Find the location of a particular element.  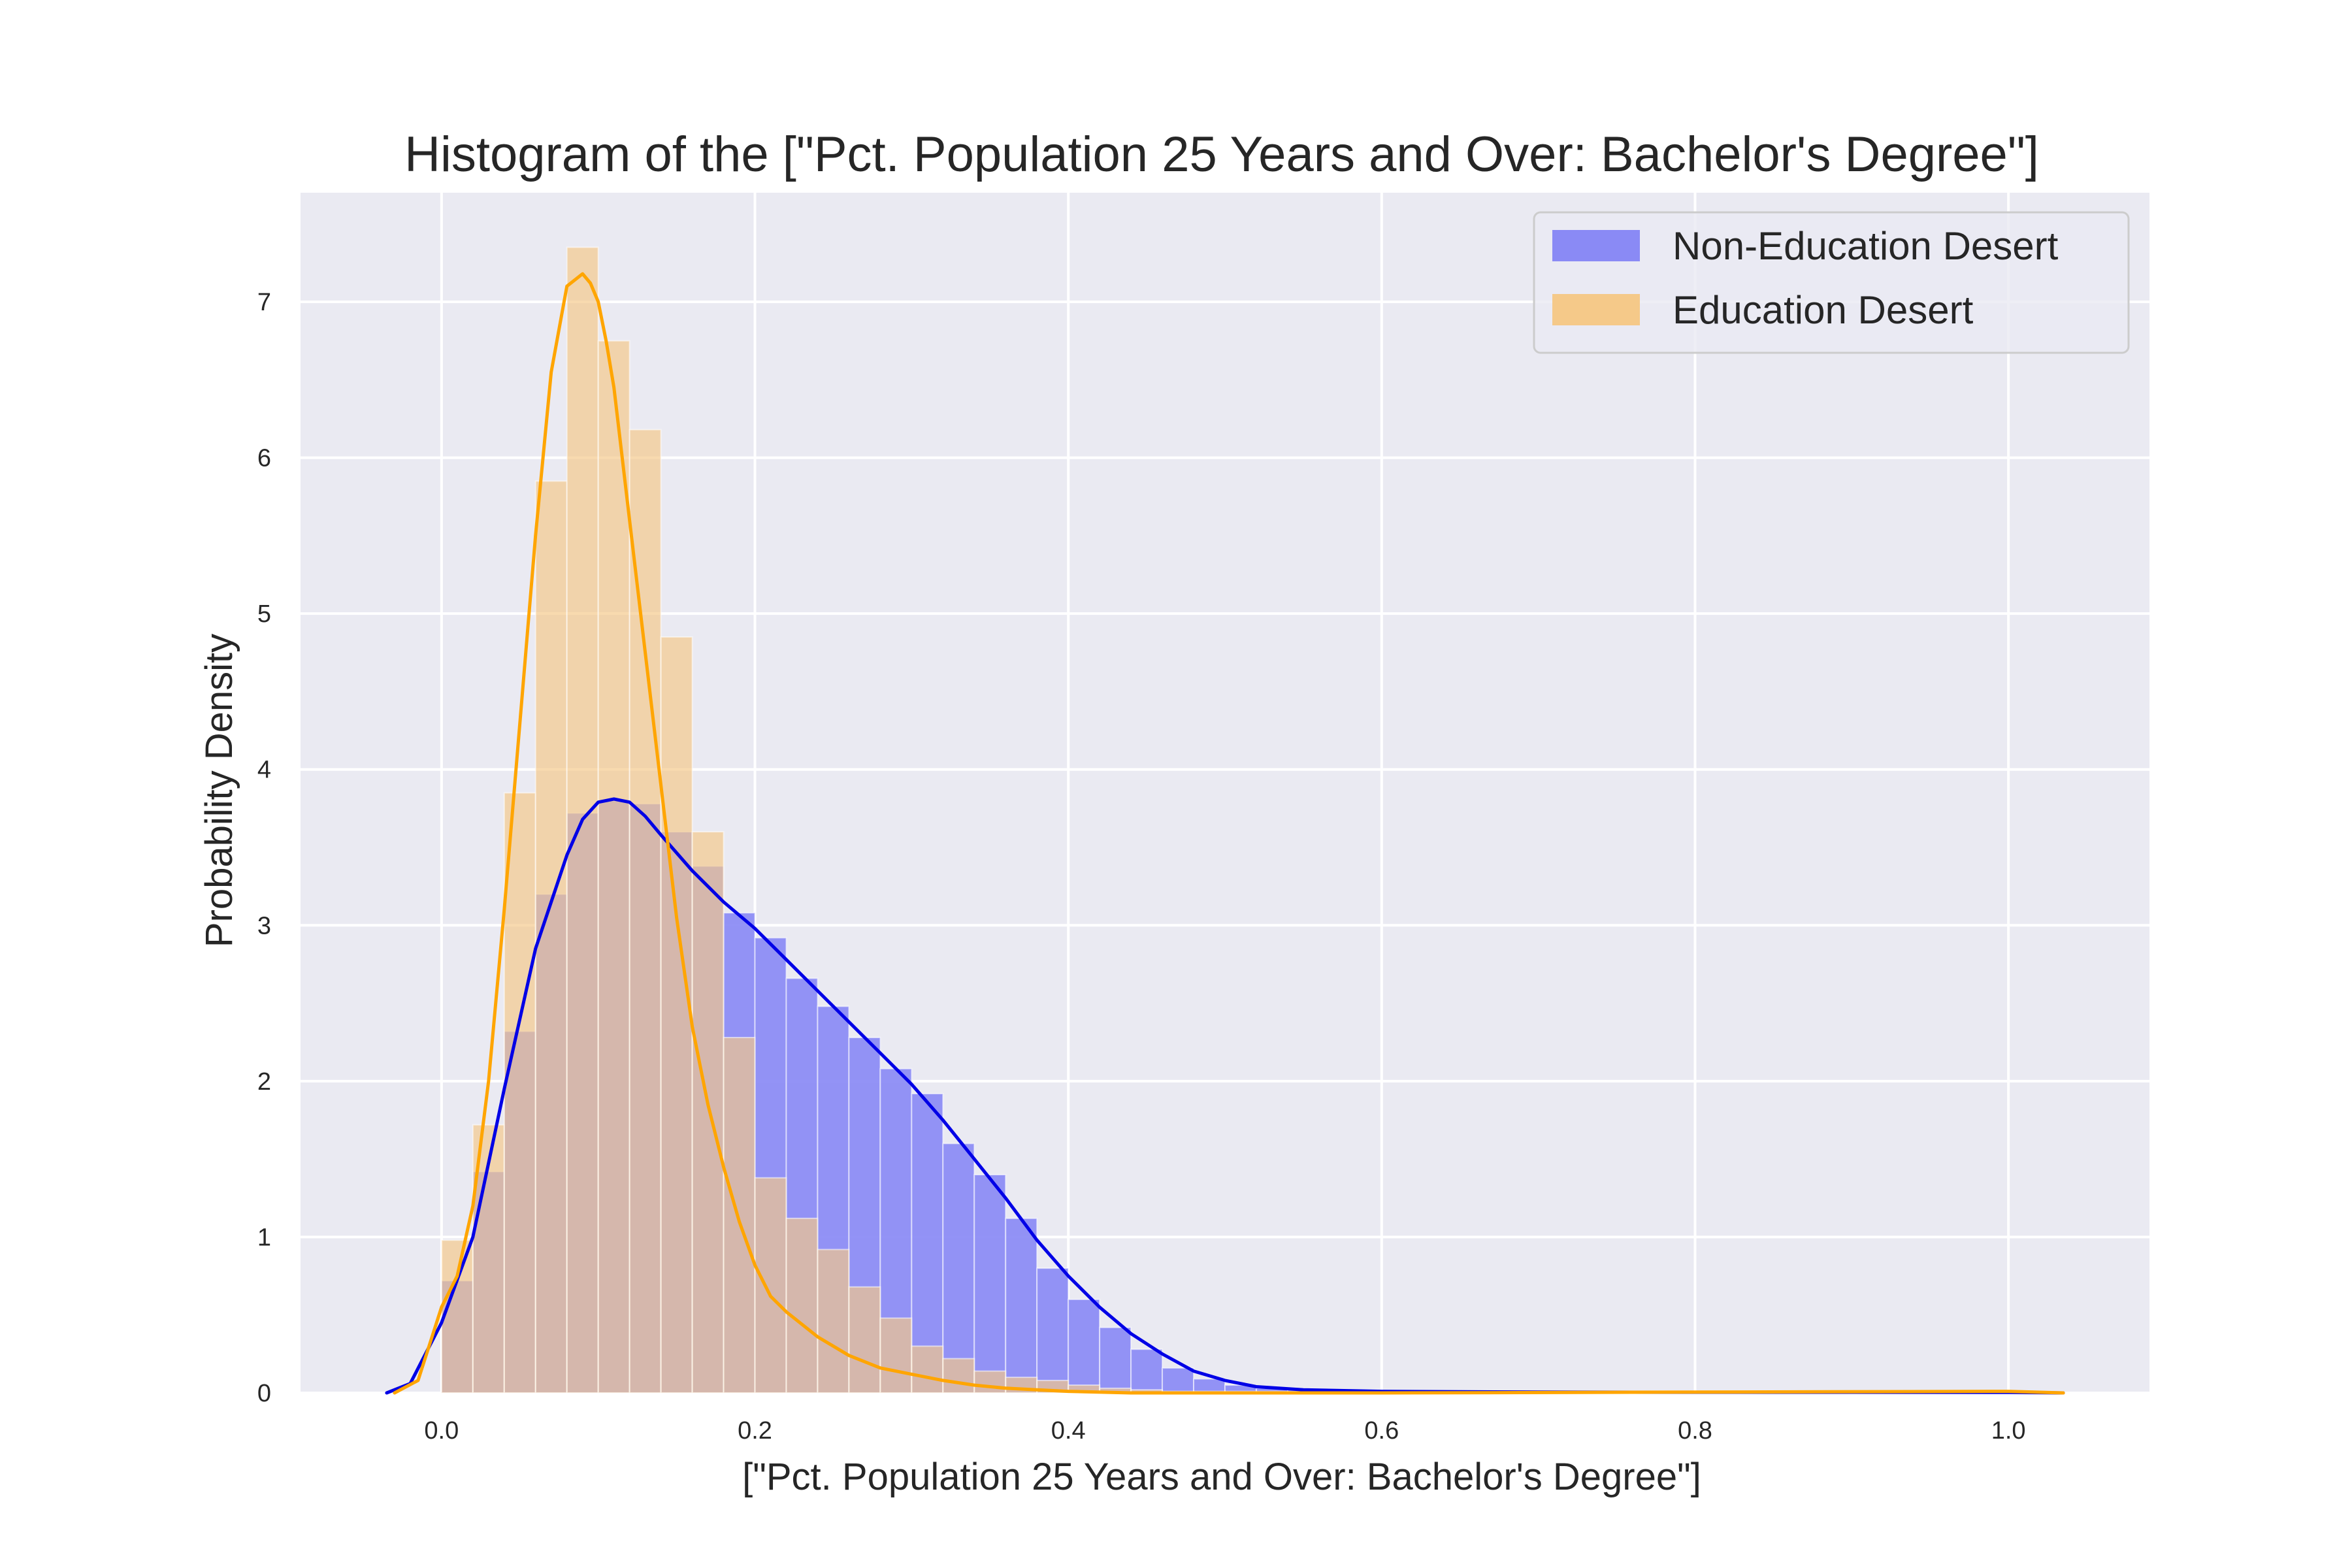

x-tick-label: 1.0 is located at coordinates (2008, 1431).